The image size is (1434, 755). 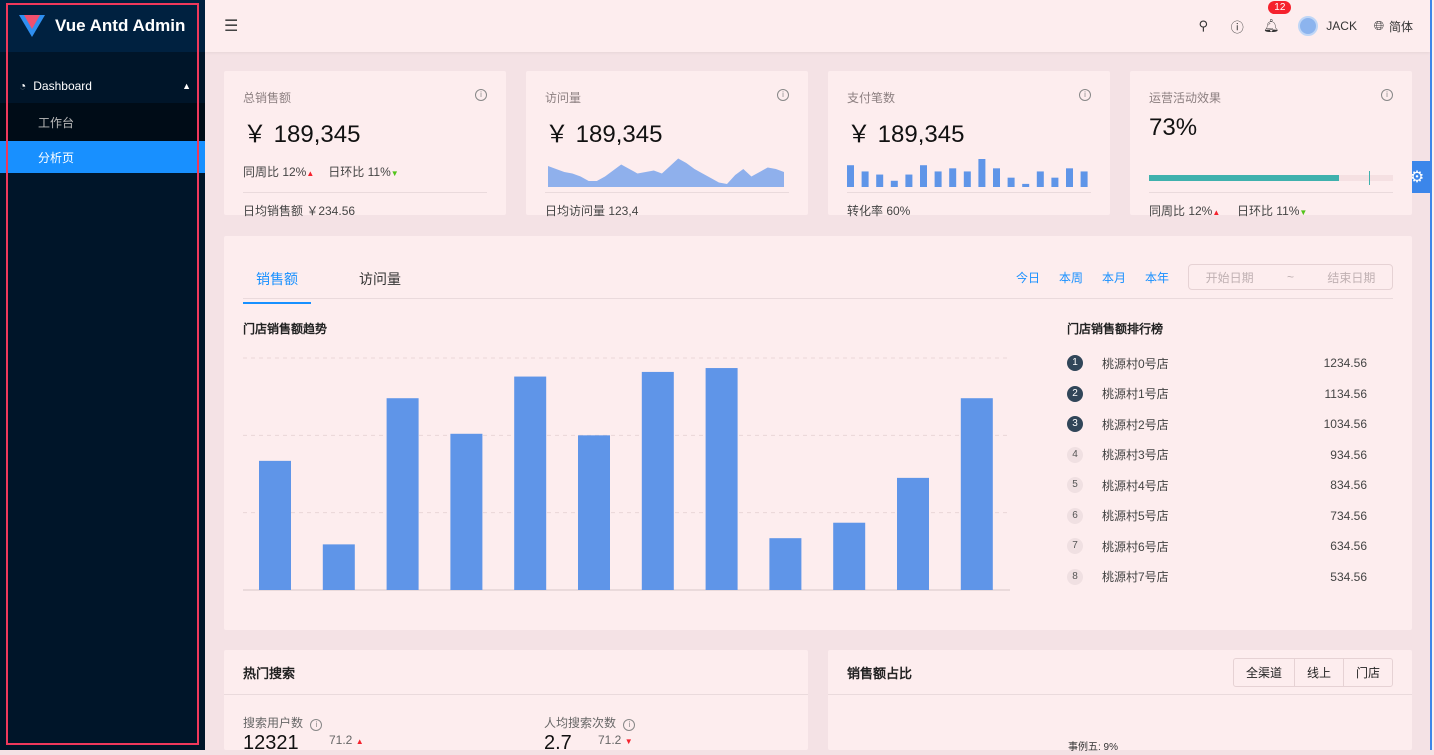 I want to click on metric-change: 71.2, so click(x=610, y=740).